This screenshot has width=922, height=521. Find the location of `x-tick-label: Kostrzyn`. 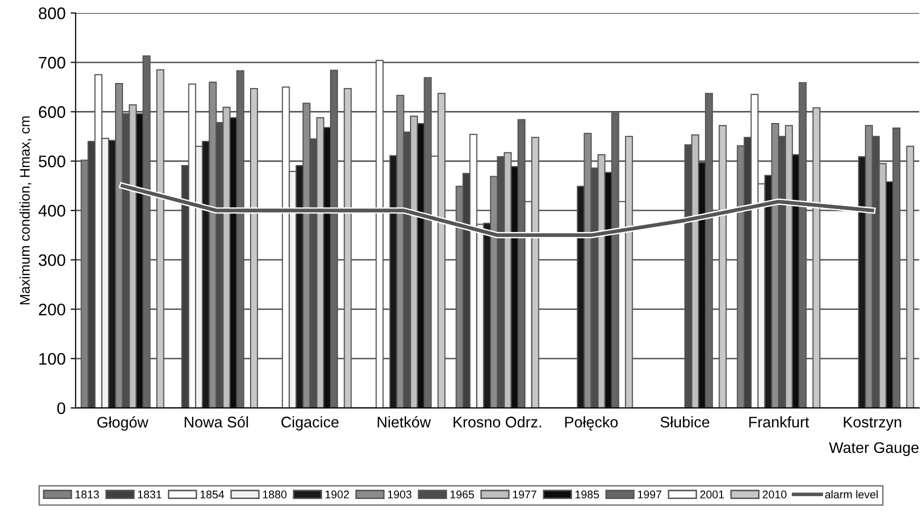

x-tick-label: Kostrzyn is located at coordinates (873, 423).